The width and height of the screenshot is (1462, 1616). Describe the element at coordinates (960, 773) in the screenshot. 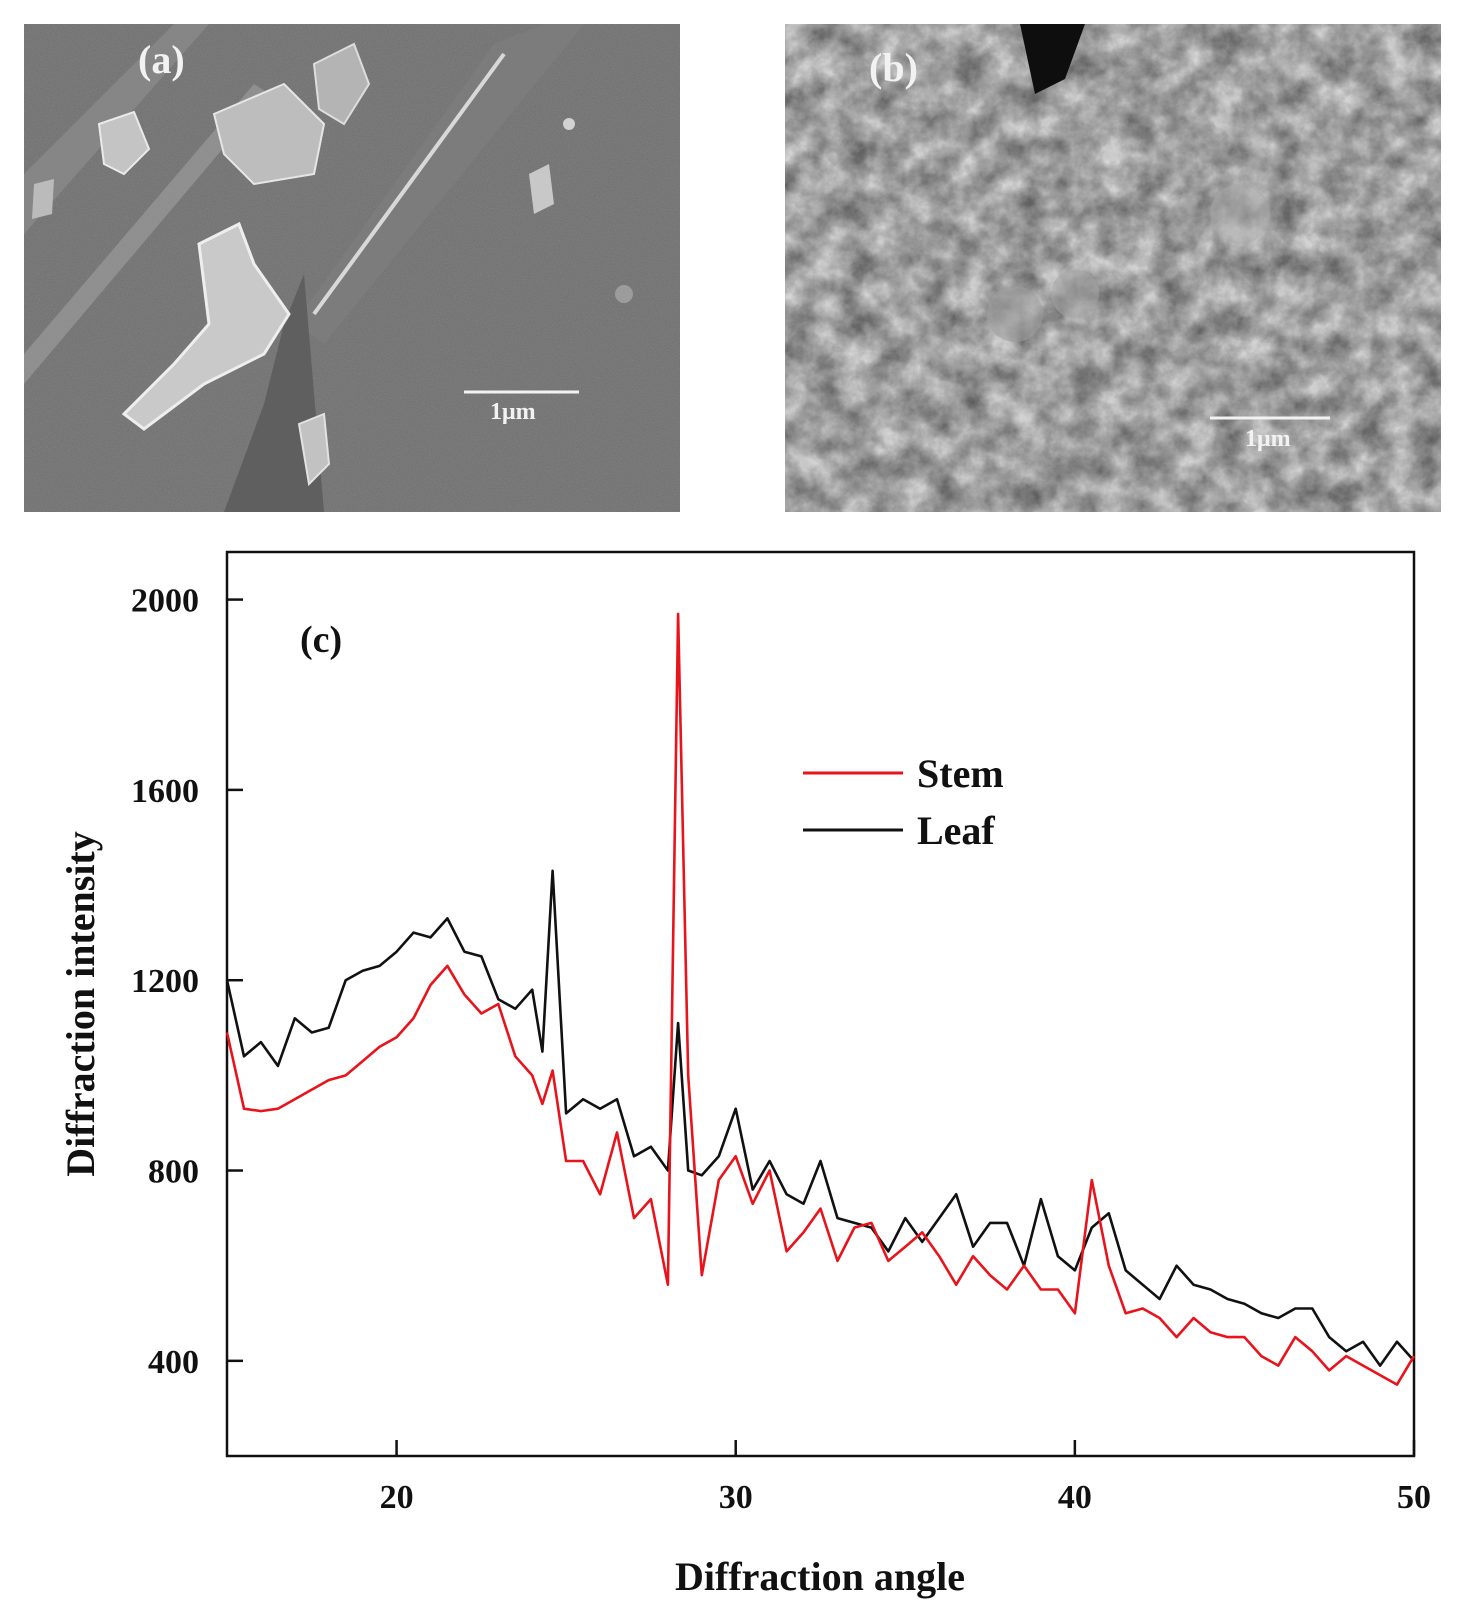

I see `legend-label-stem: Stem` at that location.